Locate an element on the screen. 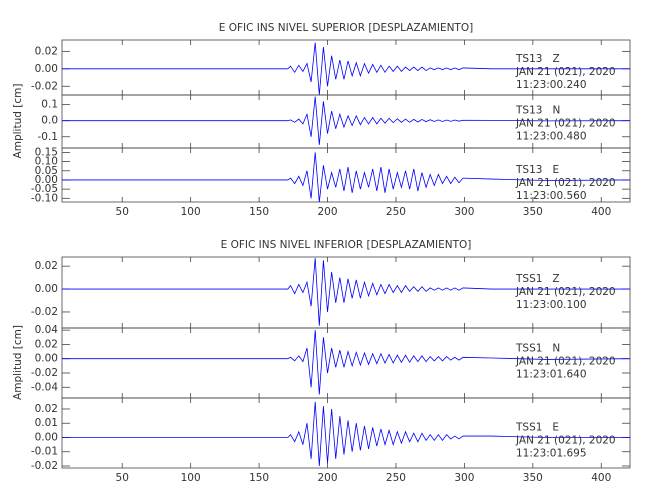 This screenshot has width=650, height=500. y-tick-label: -0.1 is located at coordinates (48, 137).